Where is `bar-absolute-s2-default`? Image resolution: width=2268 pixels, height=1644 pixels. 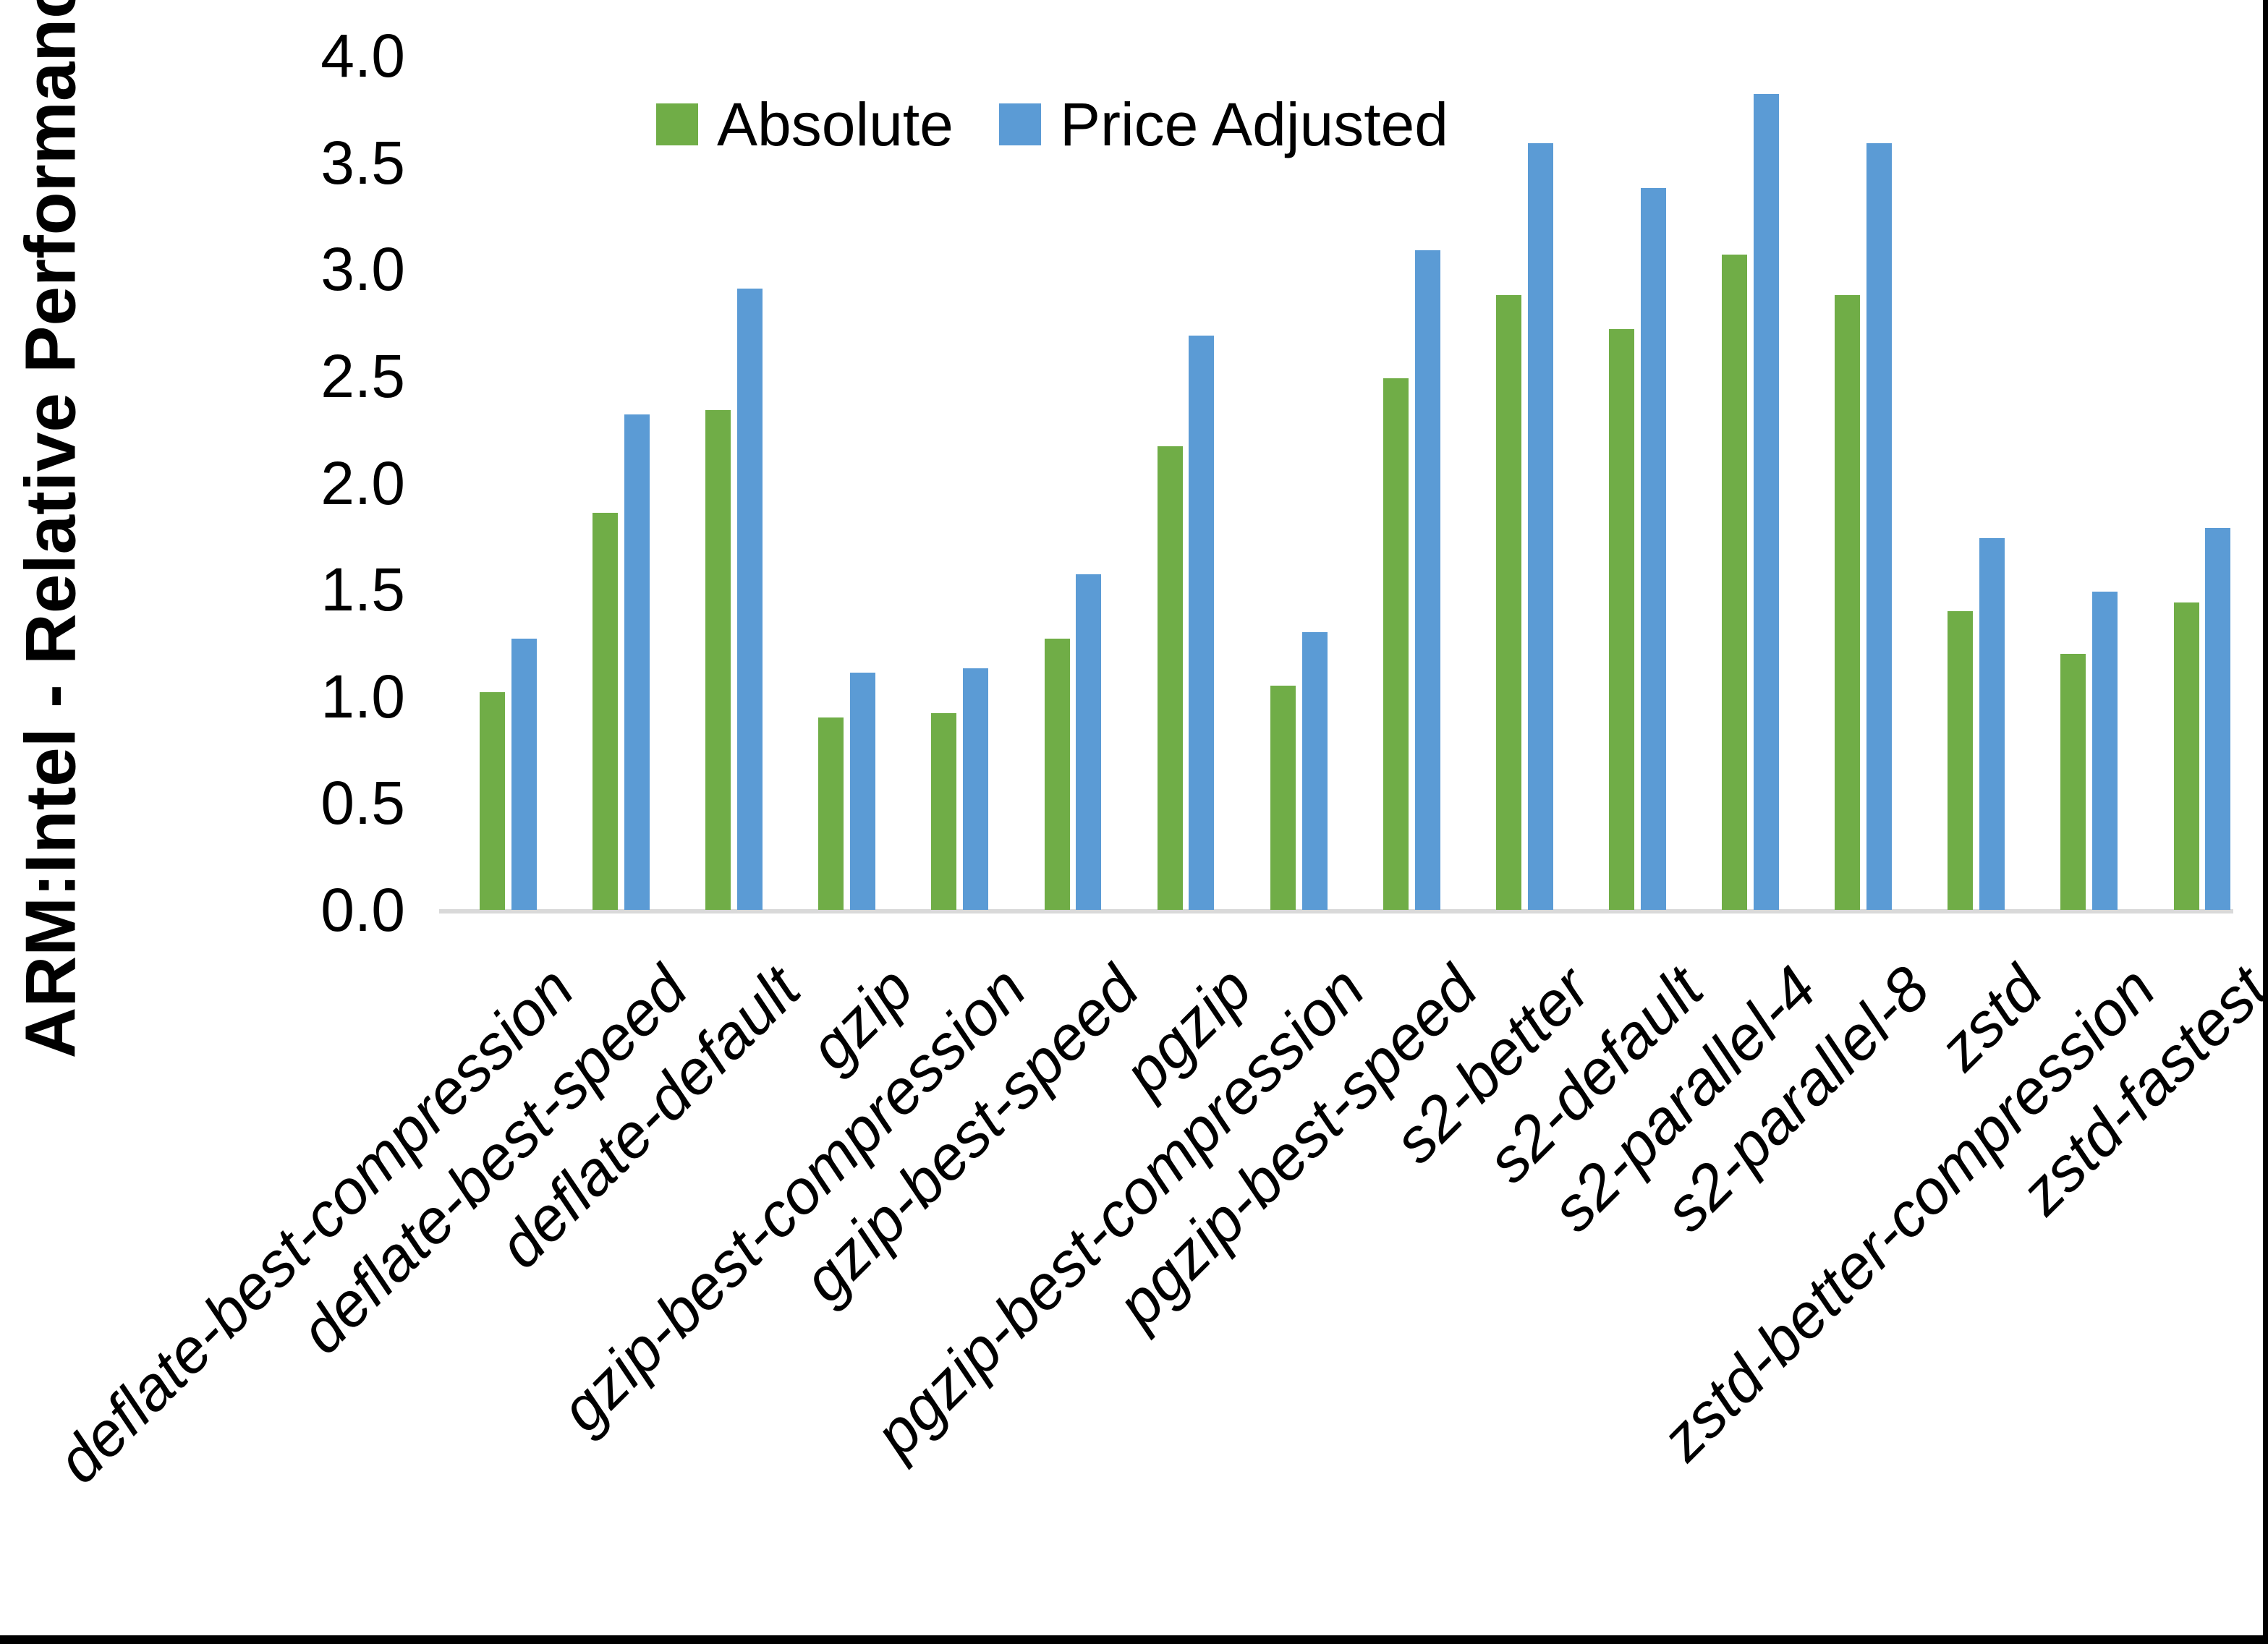
bar-absolute-s2-default is located at coordinates (1622, 619).